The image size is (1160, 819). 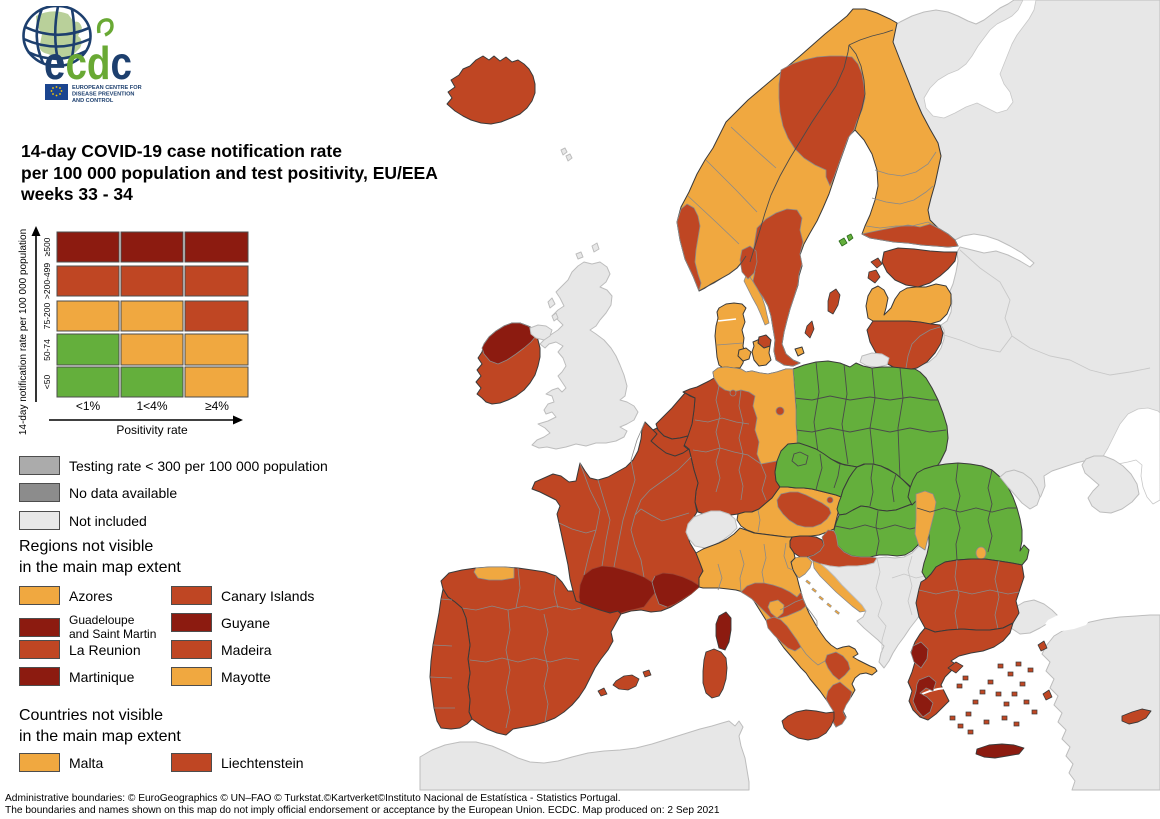 I want to click on svg-text: ecdc, so click(x=88, y=63).